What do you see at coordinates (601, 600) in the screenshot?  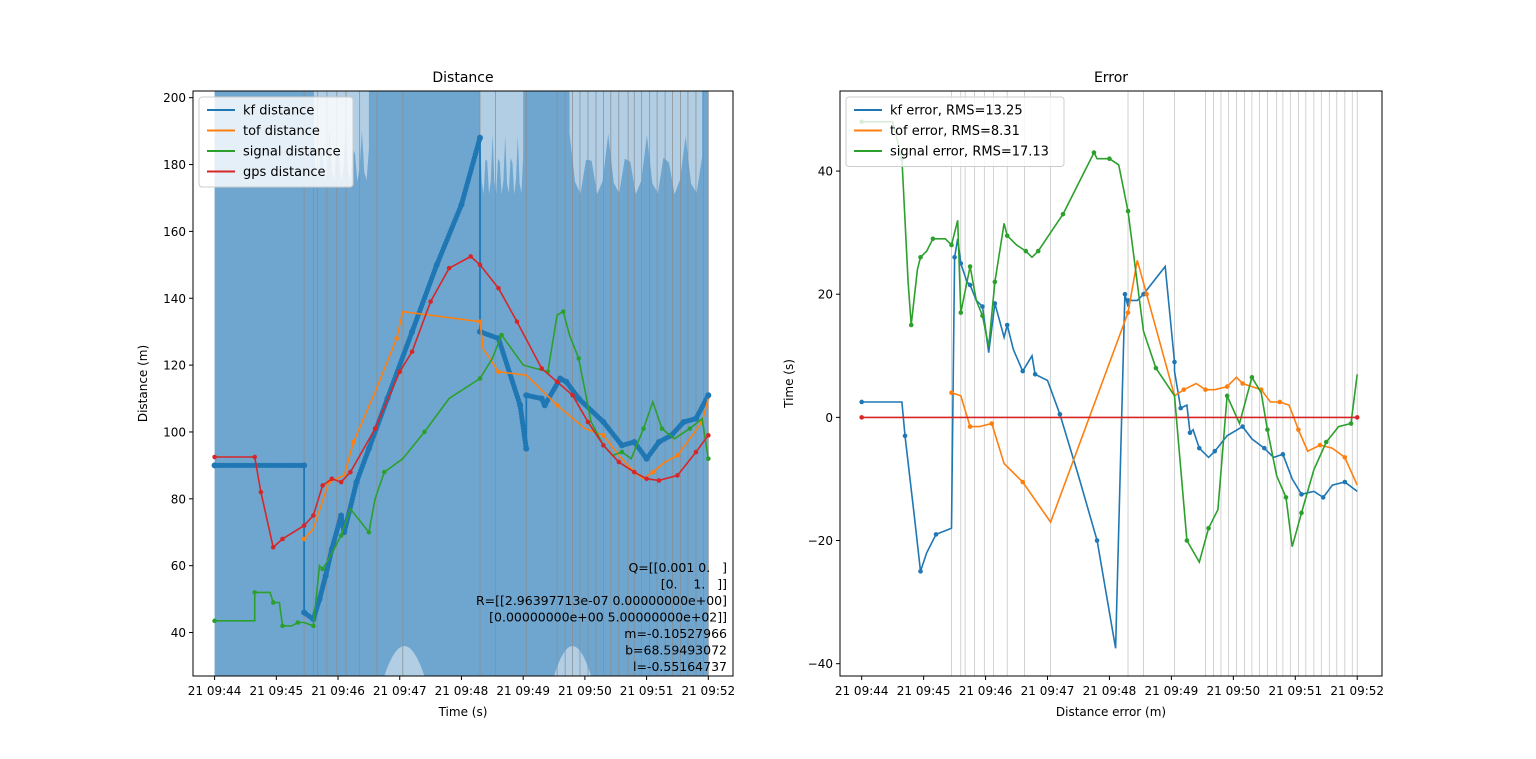 I see `annotation-line: R=[[2.96397713e-07 0.00000000e+00]` at bounding box center [601, 600].